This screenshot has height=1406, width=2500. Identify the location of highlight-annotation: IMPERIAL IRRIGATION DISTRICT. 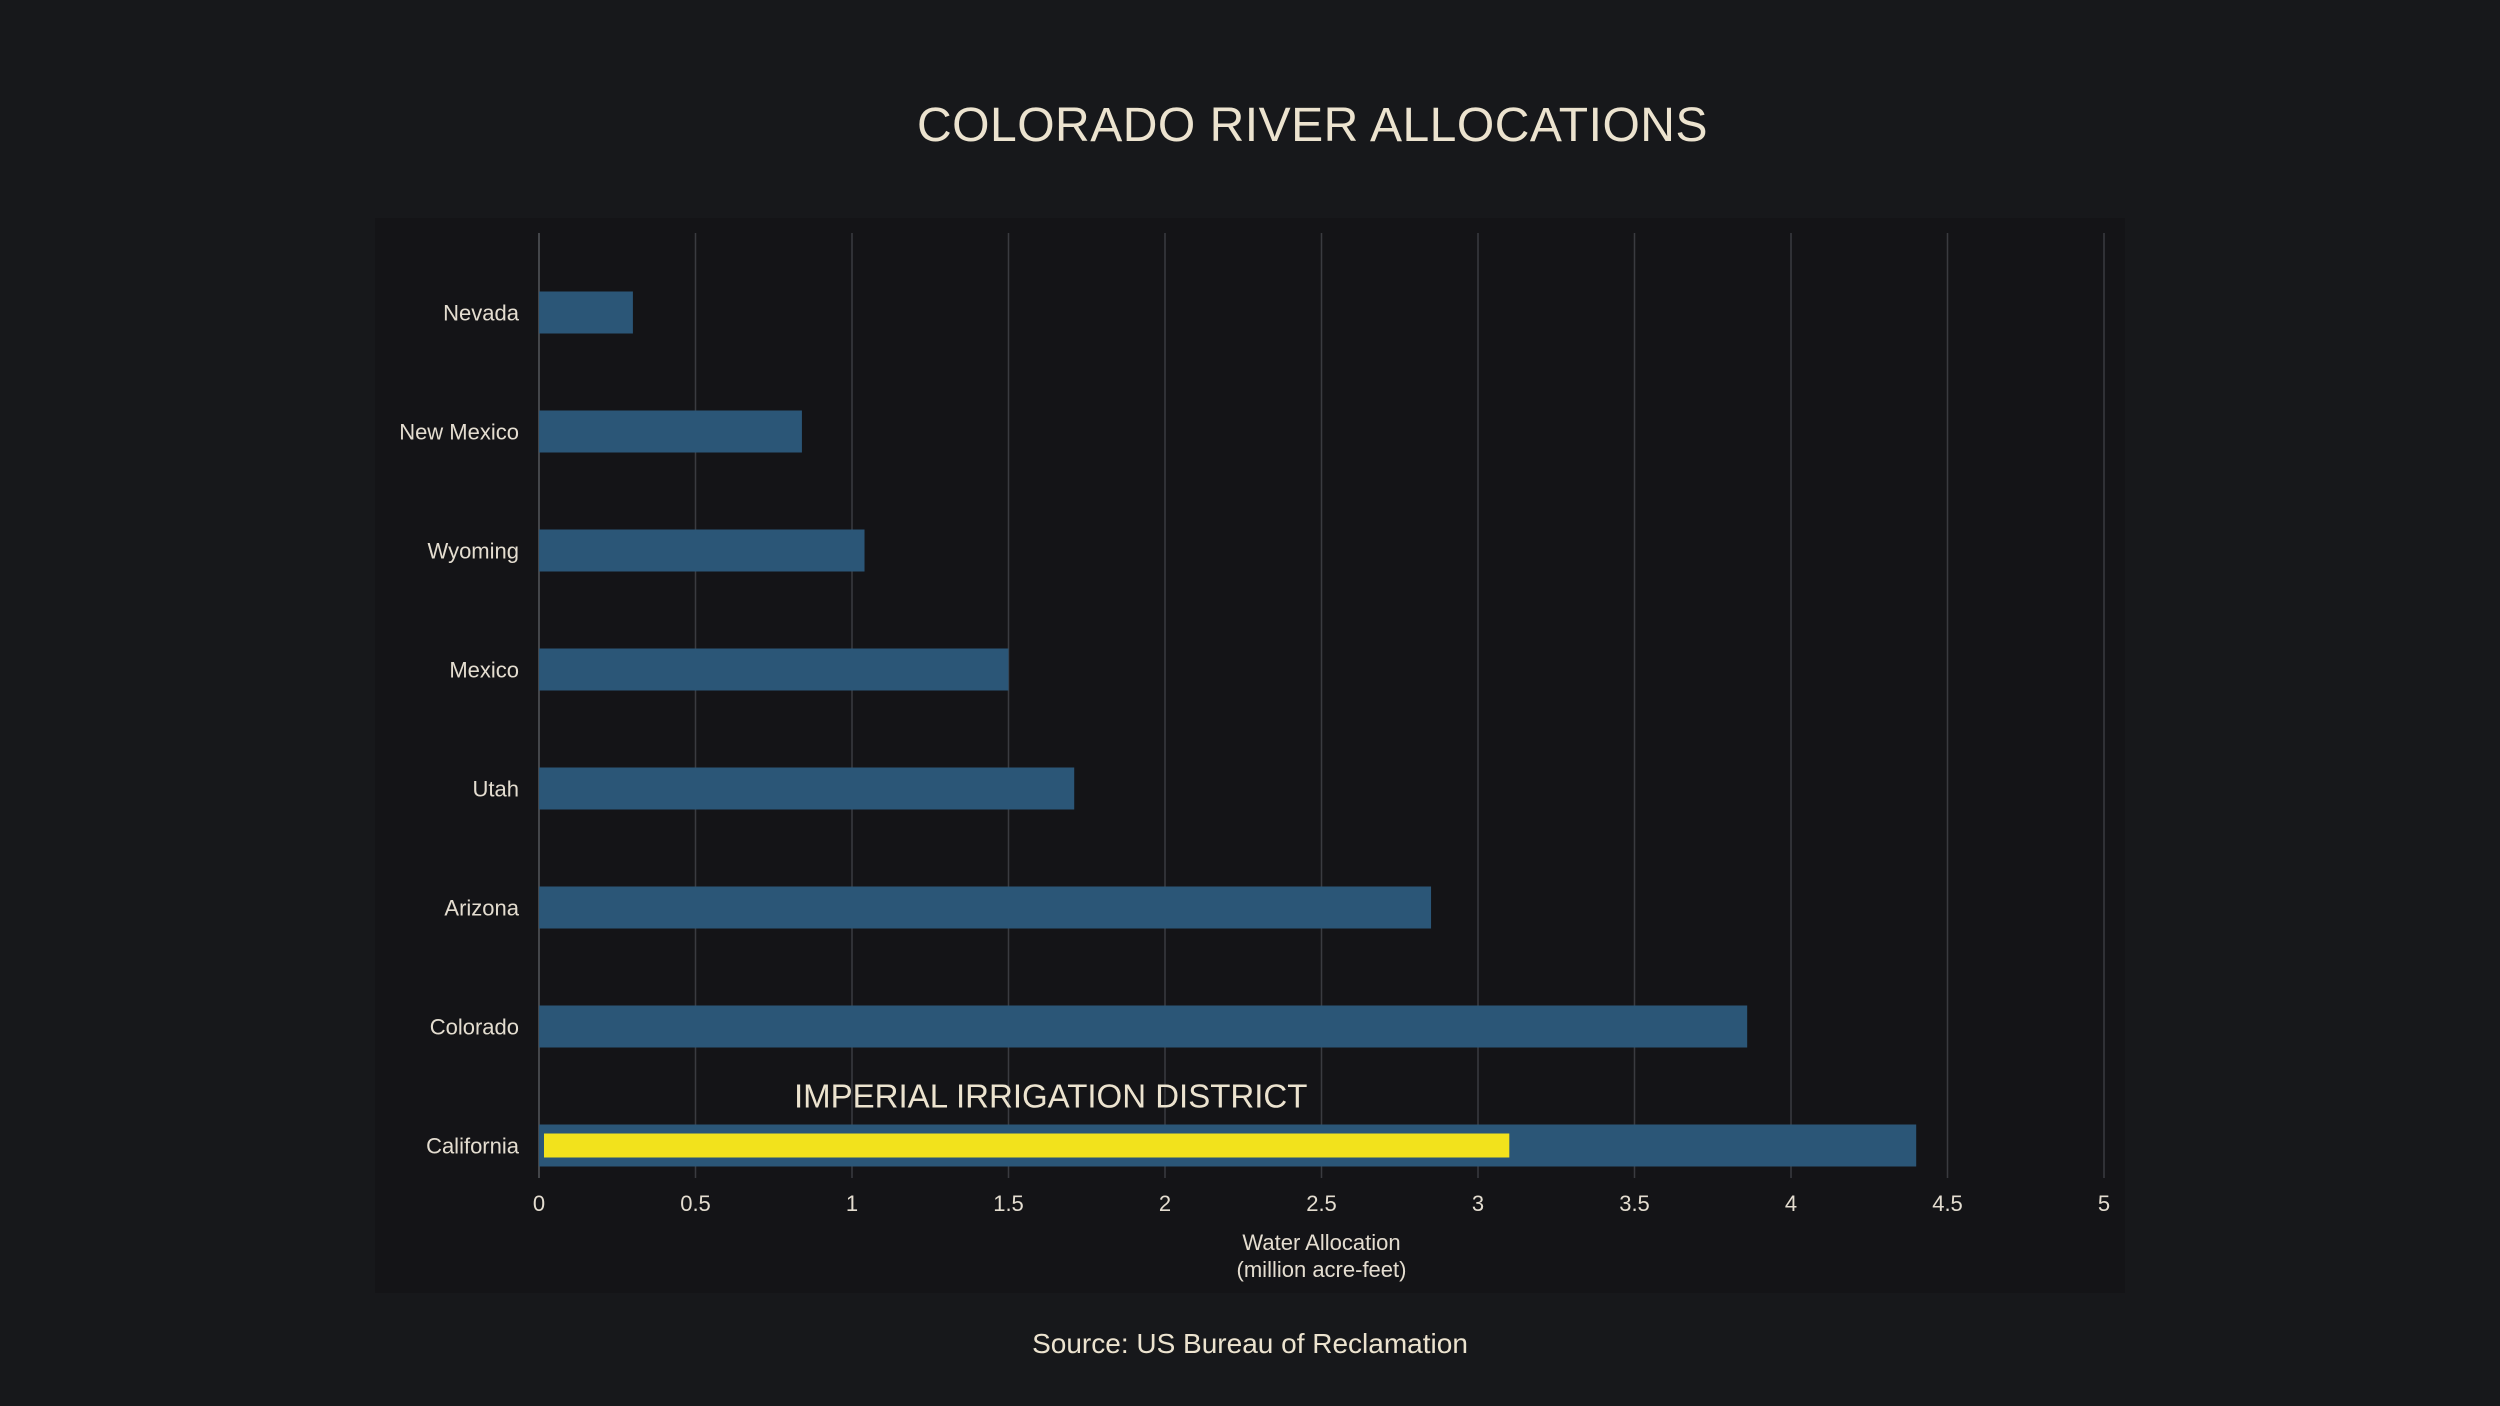
(1050, 1096).